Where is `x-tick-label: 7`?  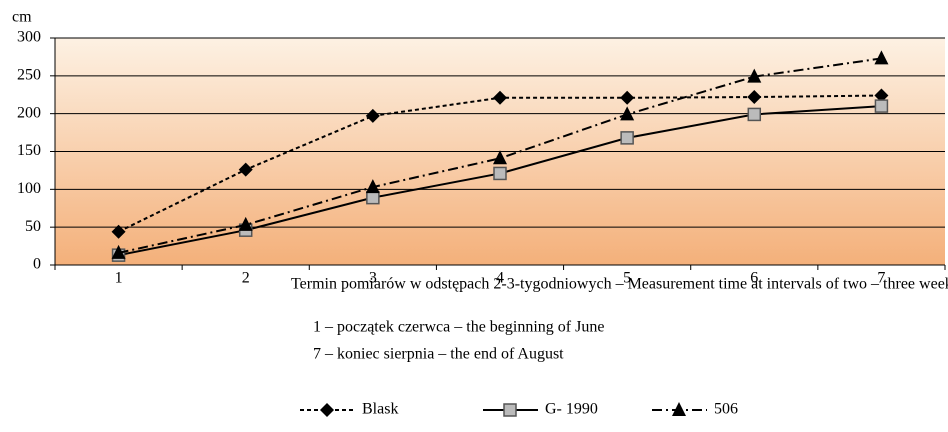 x-tick-label: 7 is located at coordinates (881, 278).